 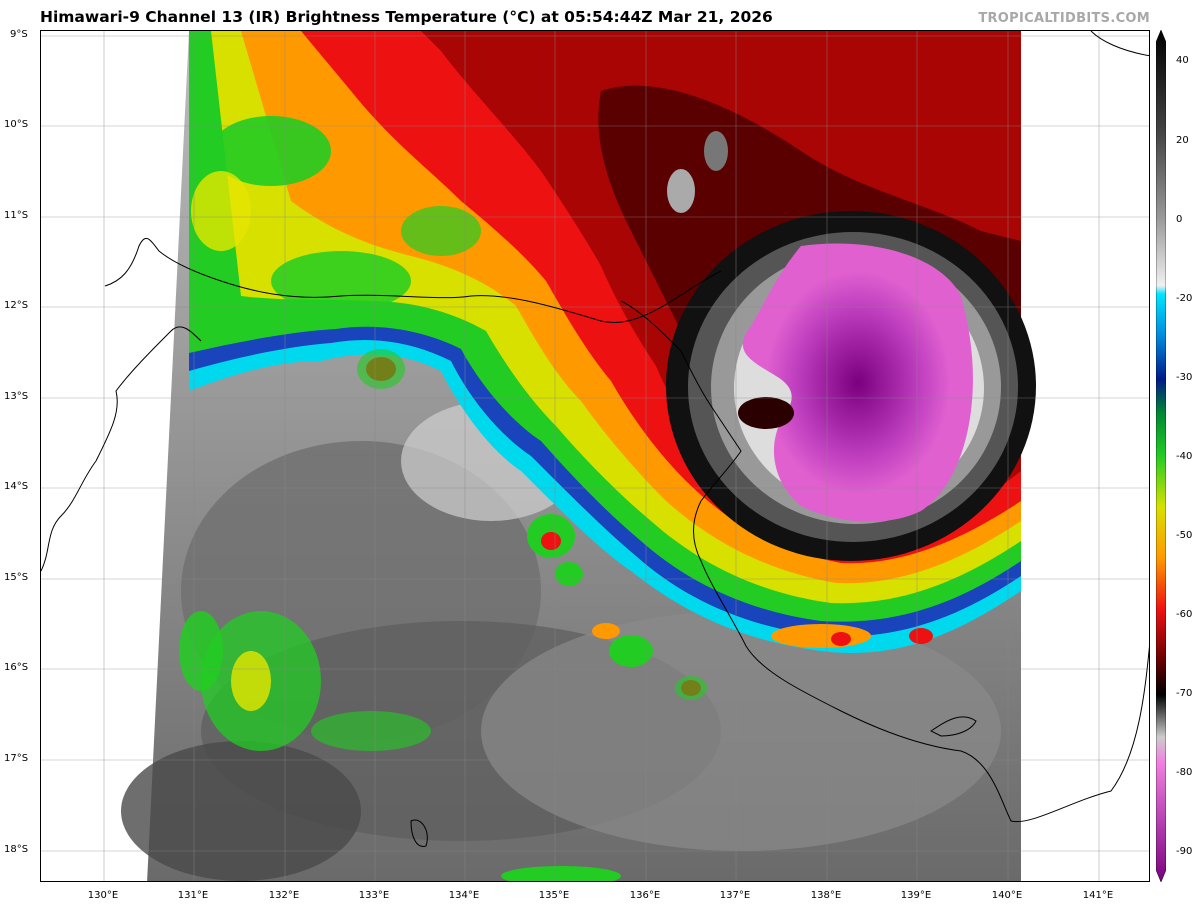 I want to click on lat-label: 10°S, so click(x=16, y=124).